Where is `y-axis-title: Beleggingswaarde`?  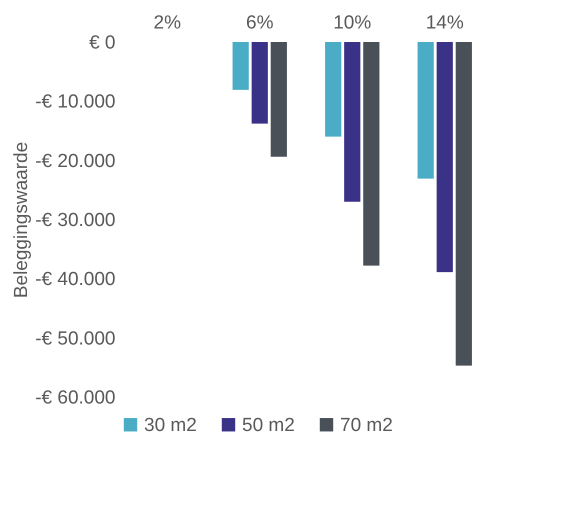
y-axis-title: Beleggingswaarde is located at coordinates (21, 220).